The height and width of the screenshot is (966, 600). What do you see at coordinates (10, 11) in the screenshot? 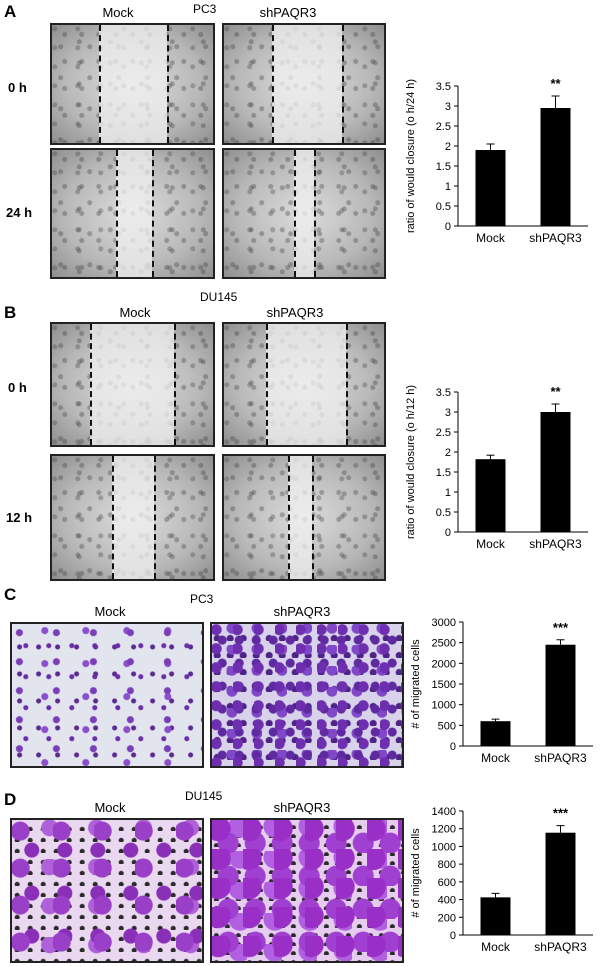
I see `panel-label-a: A` at bounding box center [10, 11].